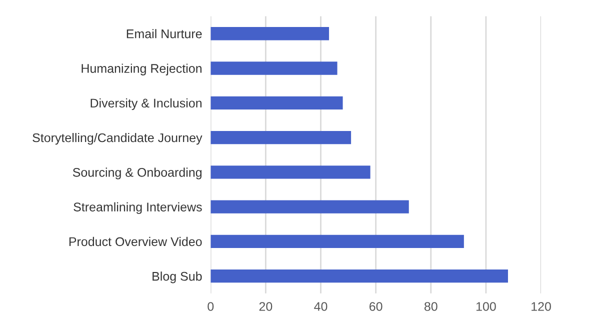 The height and width of the screenshot is (326, 590). Describe the element at coordinates (137, 174) in the screenshot. I see `y-tick-label: Sourcing & Onboarding` at that location.